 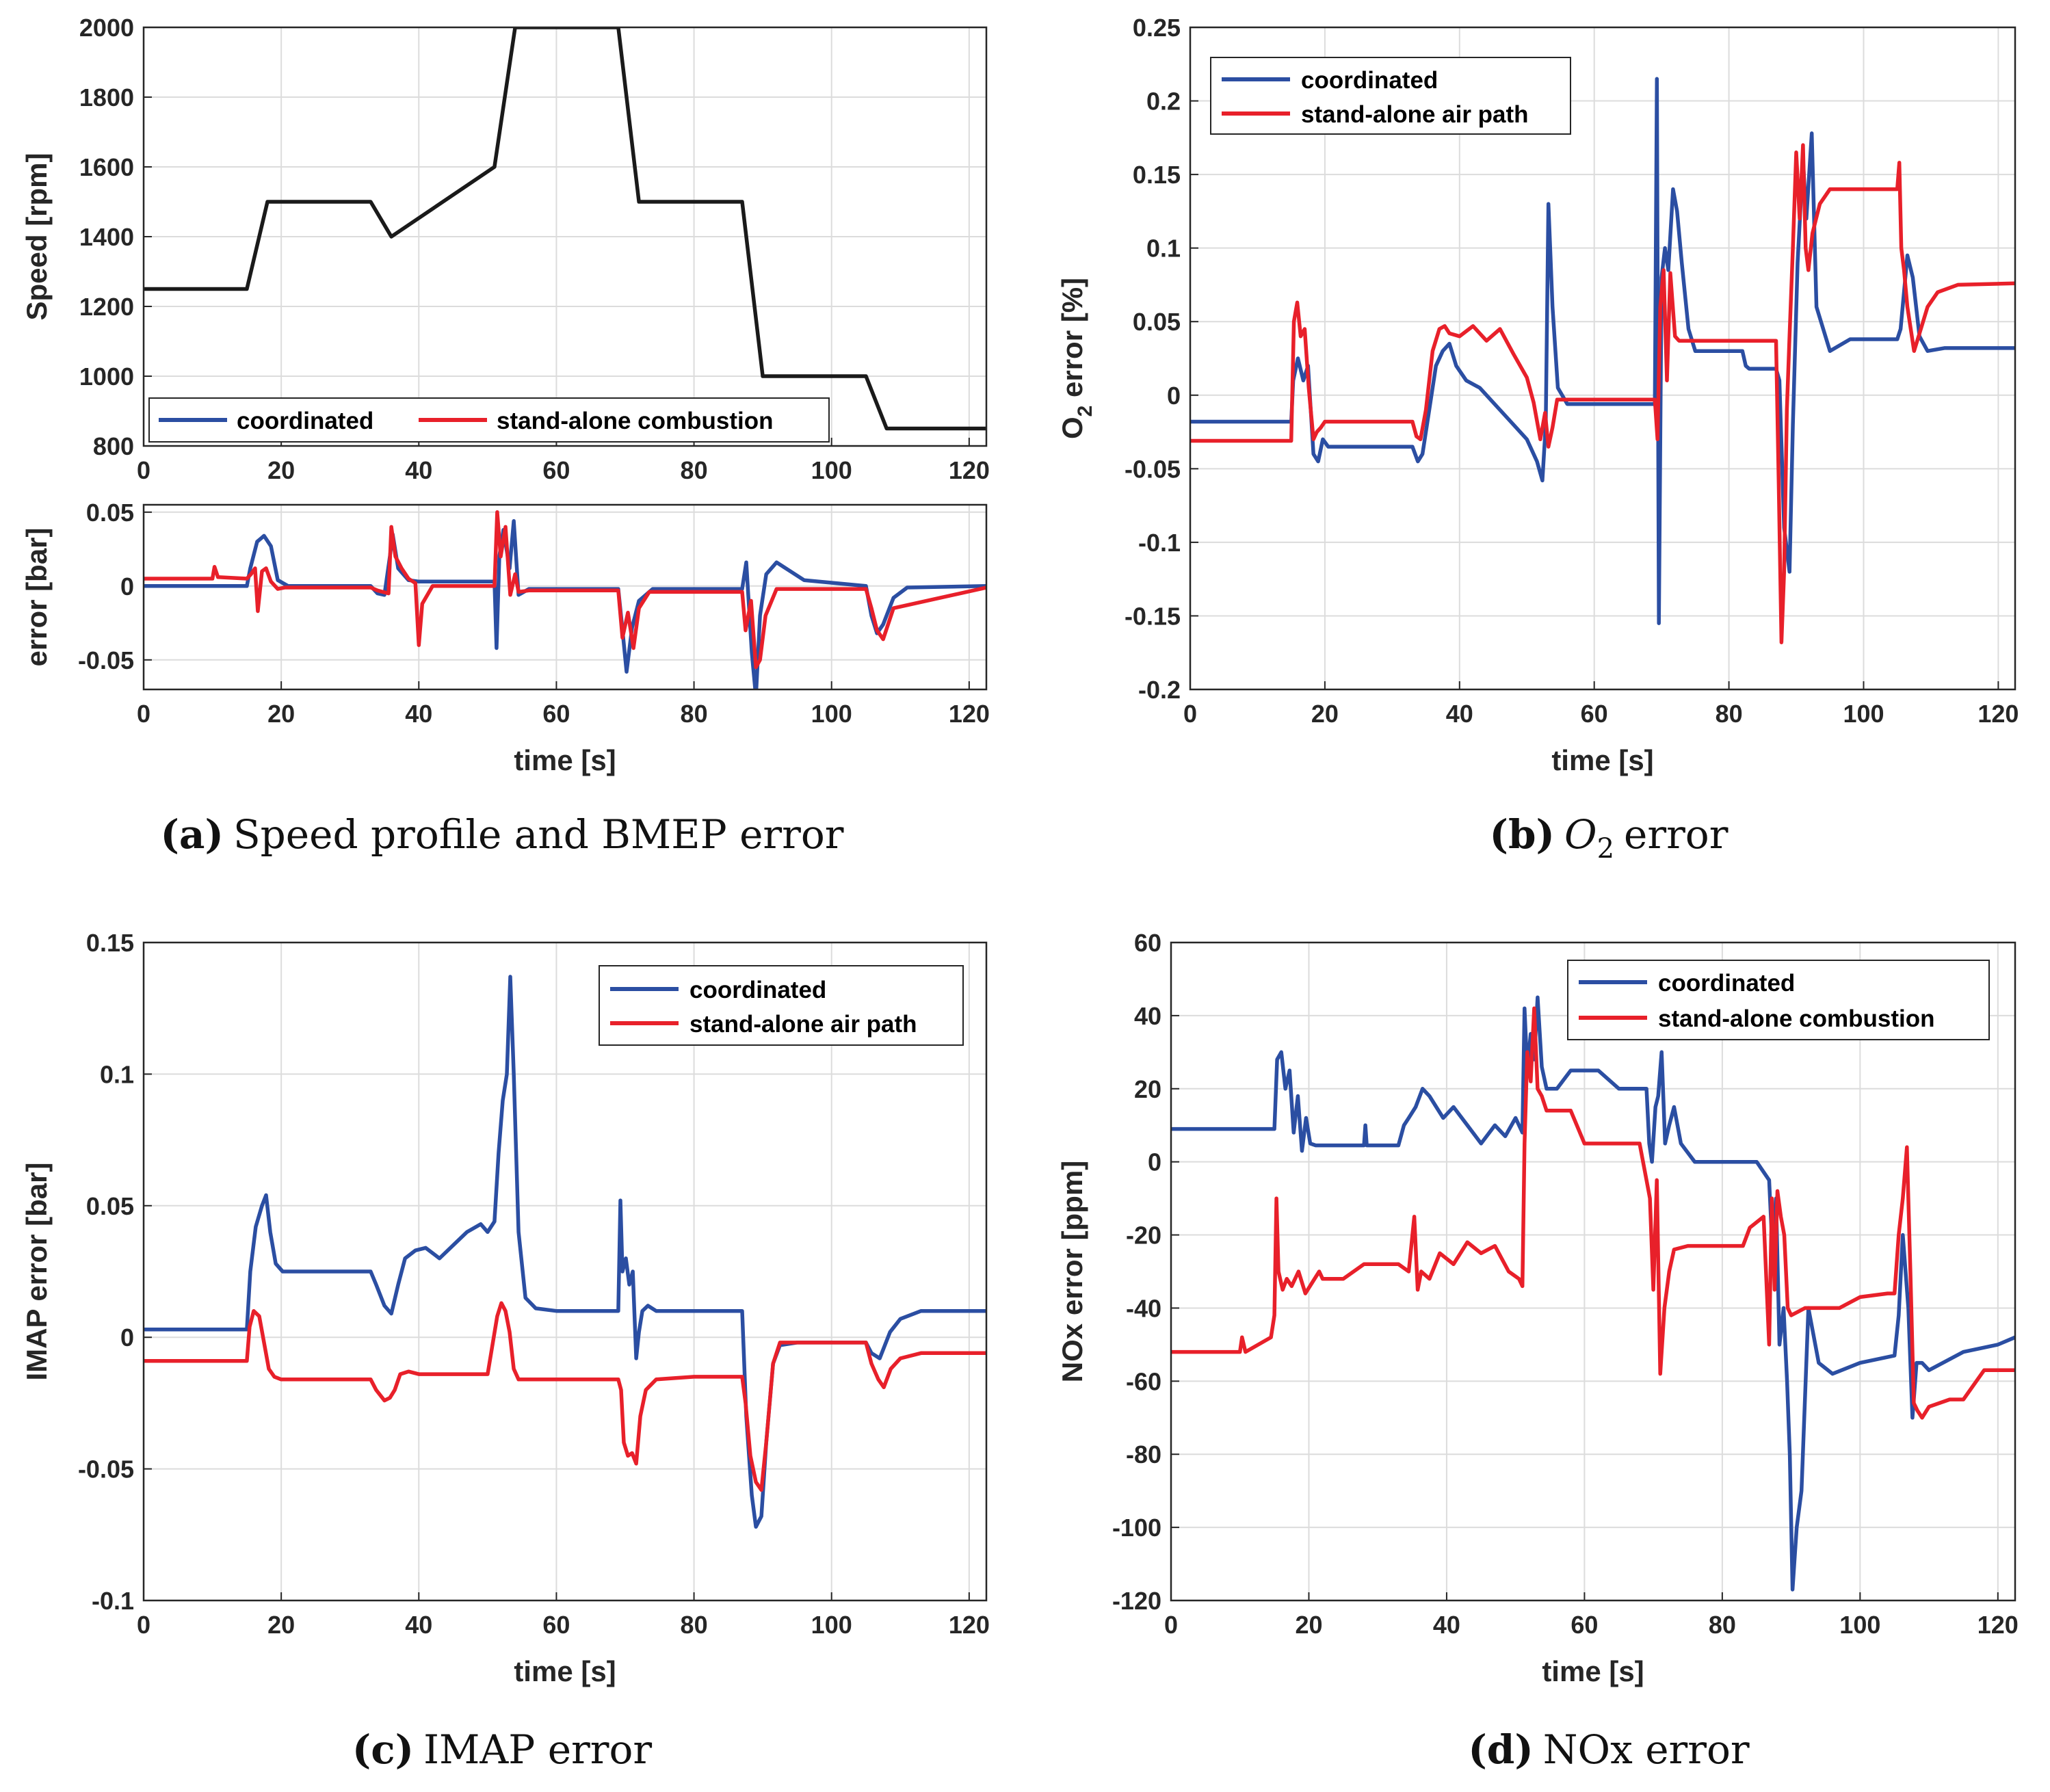 What do you see at coordinates (37, 596) in the screenshot?
I see `bmep-ylabel: error [bar]` at bounding box center [37, 596].